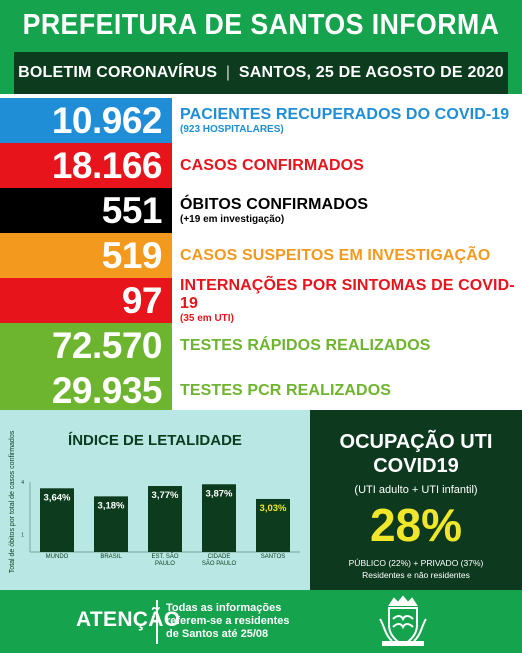 The image size is (522, 653). Describe the element at coordinates (86, 345) in the screenshot. I see `stat-value: 72.570` at that location.